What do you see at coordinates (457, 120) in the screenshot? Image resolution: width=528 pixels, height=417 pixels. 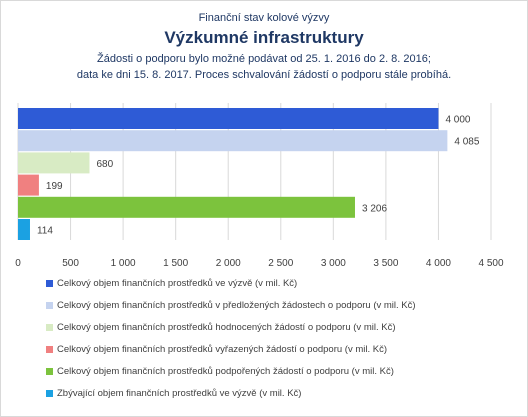 I see `bar-value-label: 4 000` at bounding box center [457, 120].